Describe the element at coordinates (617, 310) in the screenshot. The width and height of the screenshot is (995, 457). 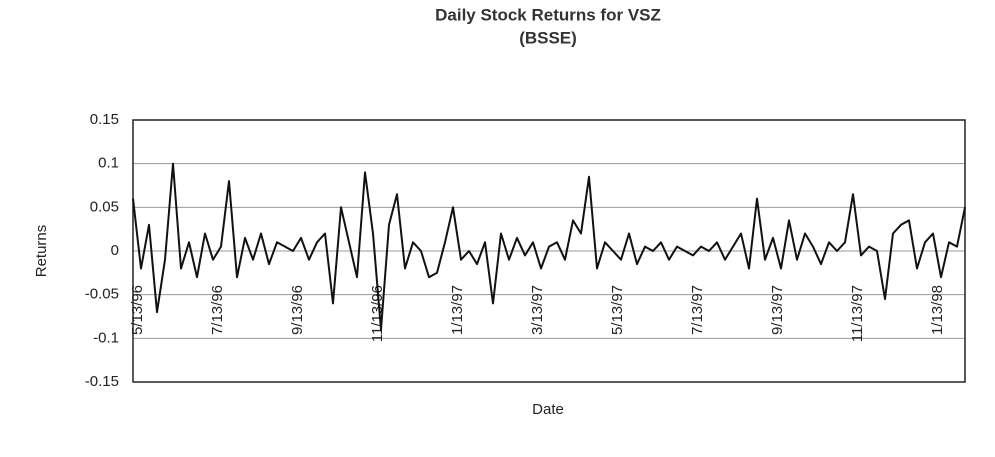
I see `x-tick-label: 5/13/97` at that location.